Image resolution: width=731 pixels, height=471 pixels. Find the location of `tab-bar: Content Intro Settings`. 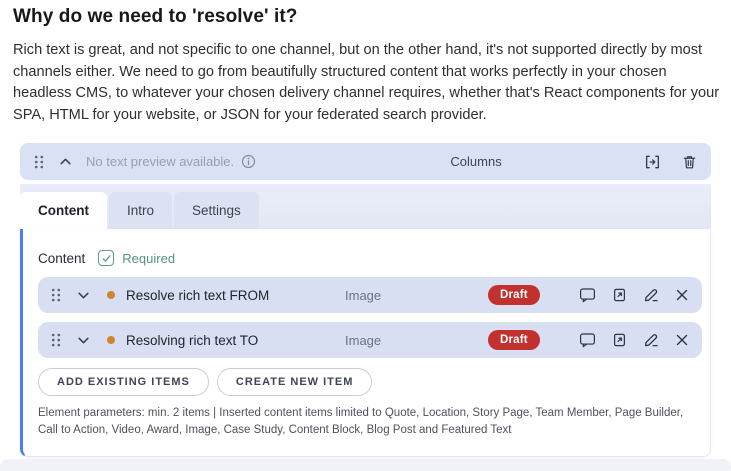

tab-bar: Content Intro Settings is located at coordinates (365, 206).